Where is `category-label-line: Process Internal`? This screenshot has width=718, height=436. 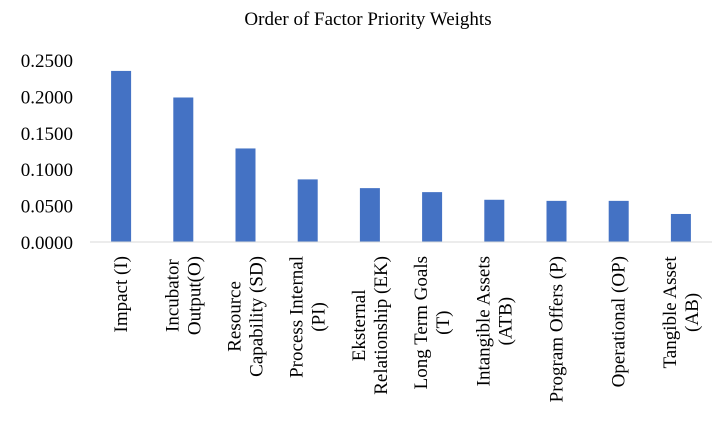 category-label-line: Process Internal is located at coordinates (297, 317).